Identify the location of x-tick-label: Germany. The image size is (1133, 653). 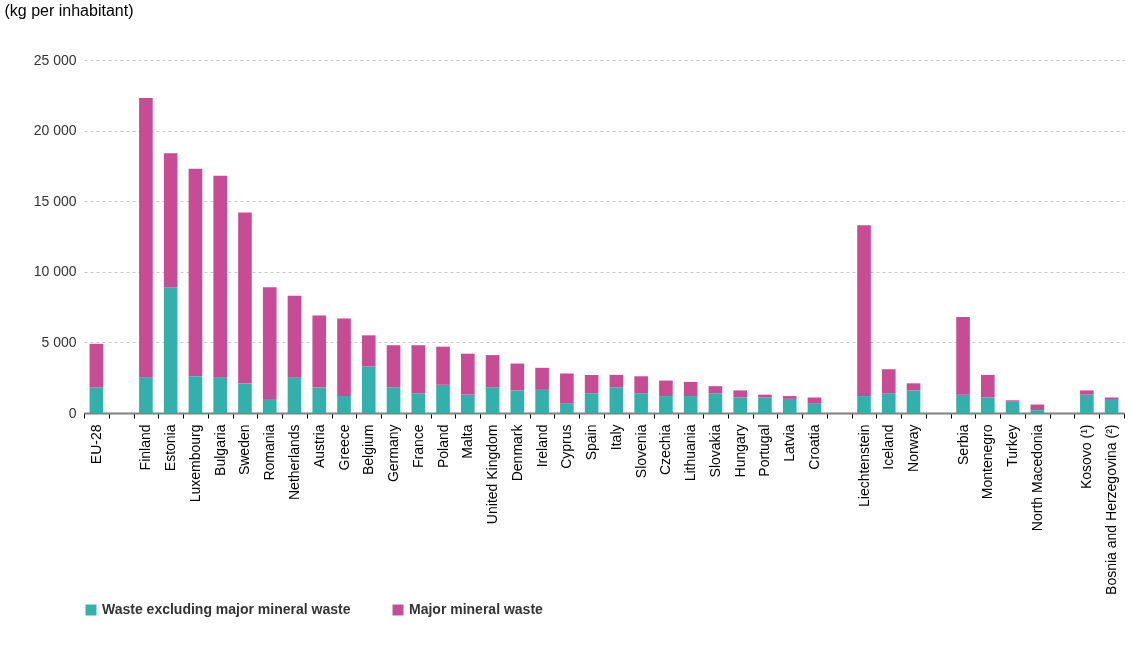
(393, 453).